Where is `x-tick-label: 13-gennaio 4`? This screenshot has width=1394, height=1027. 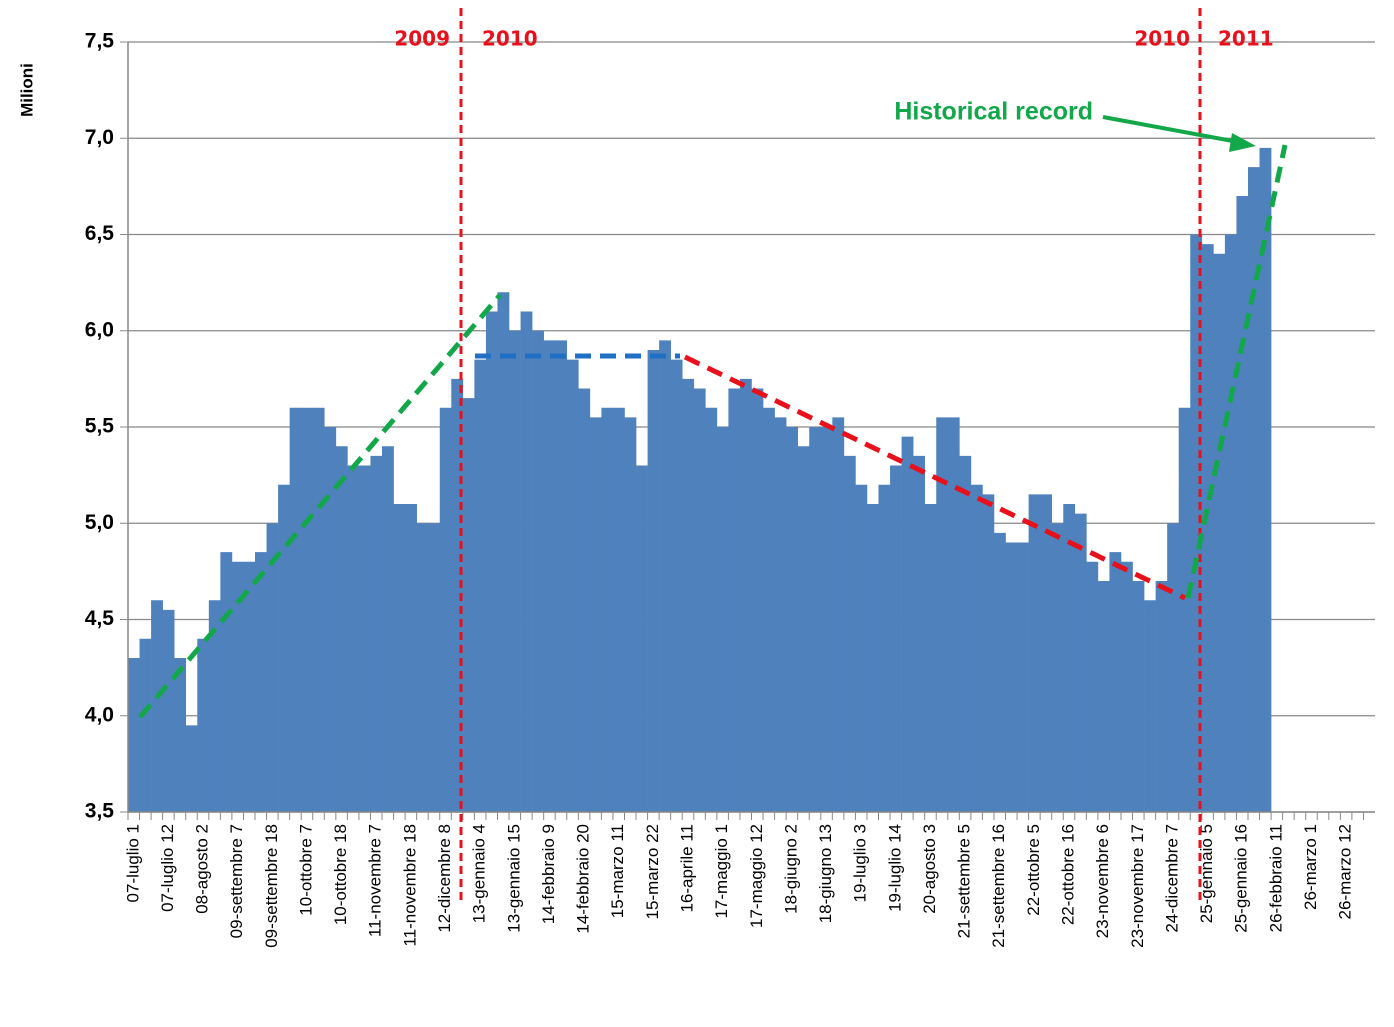 x-tick-label: 13-gennaio 4 is located at coordinates (479, 873).